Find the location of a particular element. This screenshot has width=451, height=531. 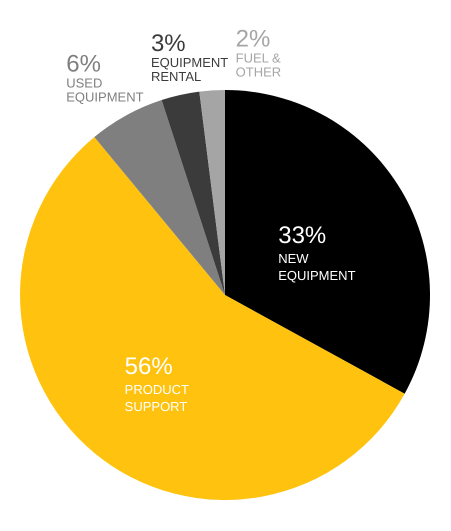

slice-label: PRODUCT SUPPORT is located at coordinates (156, 398).